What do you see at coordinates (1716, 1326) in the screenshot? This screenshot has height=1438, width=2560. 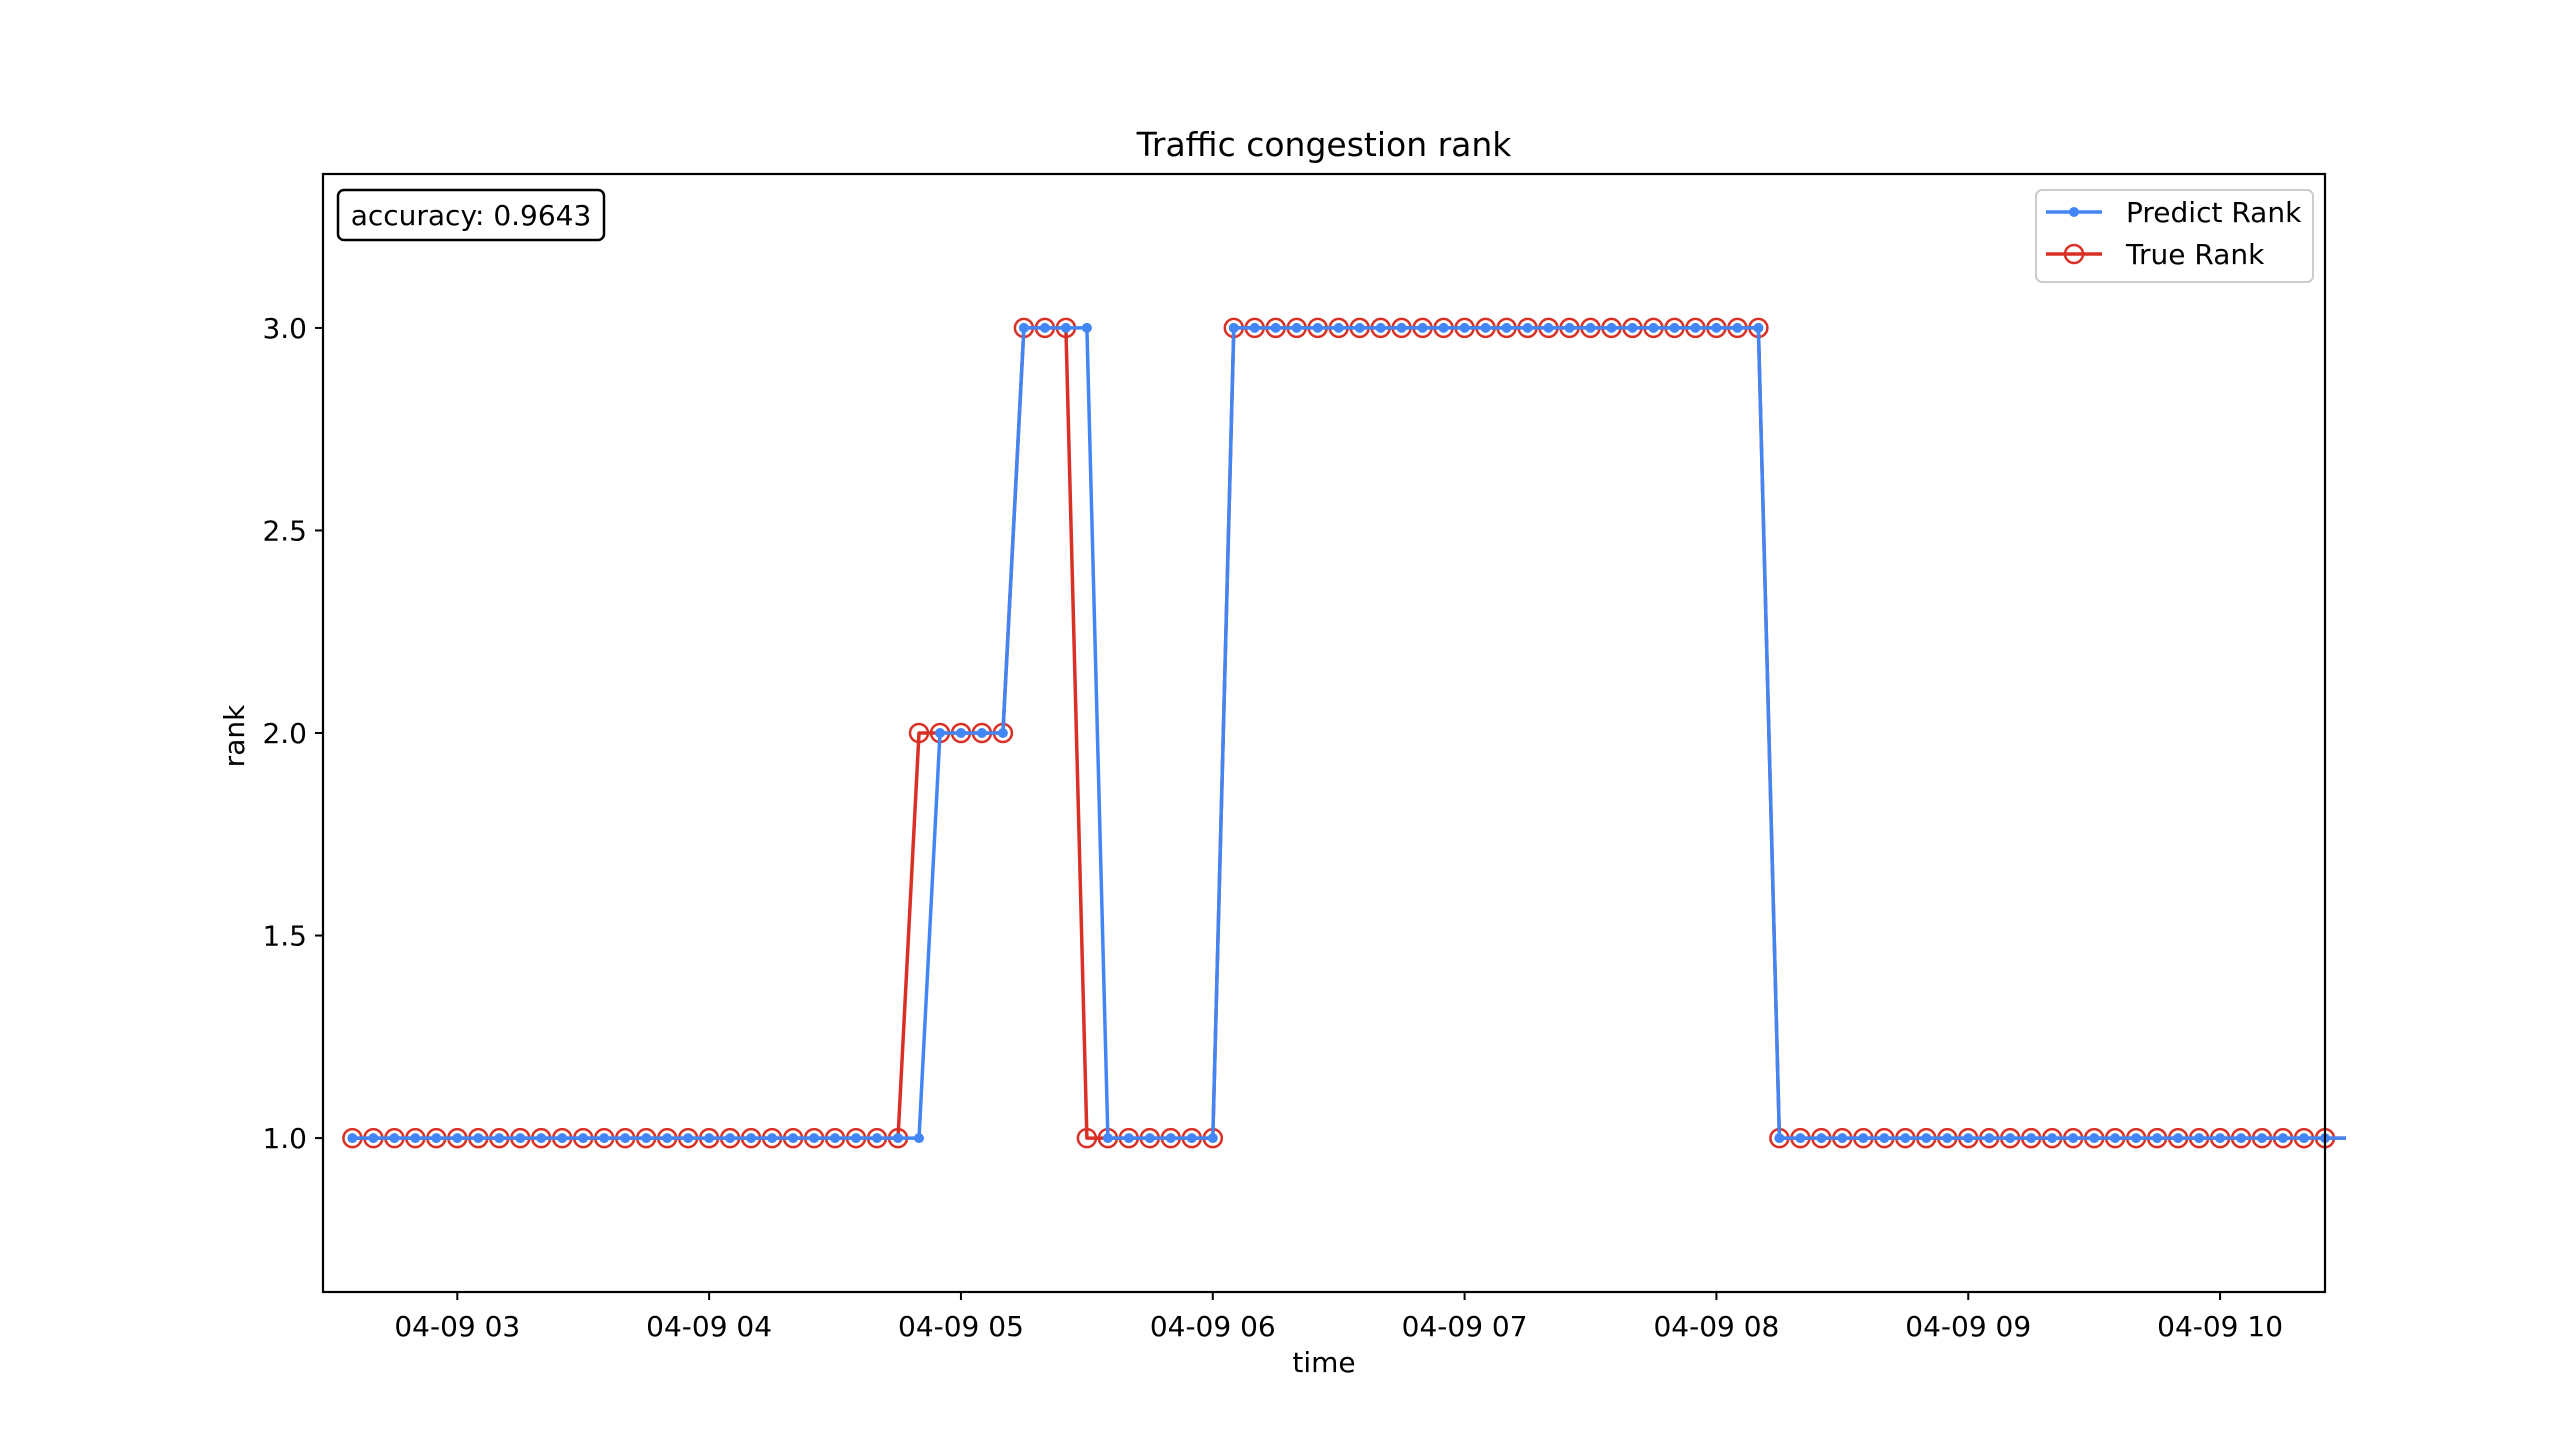 I see `x-tick-label-04-09-08: 04-09 08` at bounding box center [1716, 1326].